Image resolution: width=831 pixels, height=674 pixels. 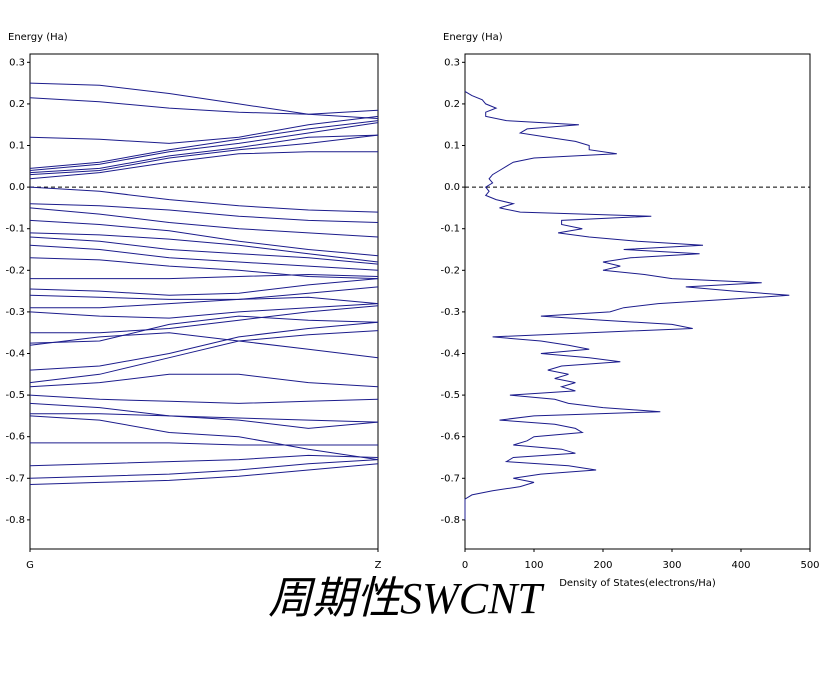 What do you see at coordinates (637, 583) in the screenshot?
I see `x-axis-title: Density of States(electrons/Ha)` at bounding box center [637, 583].